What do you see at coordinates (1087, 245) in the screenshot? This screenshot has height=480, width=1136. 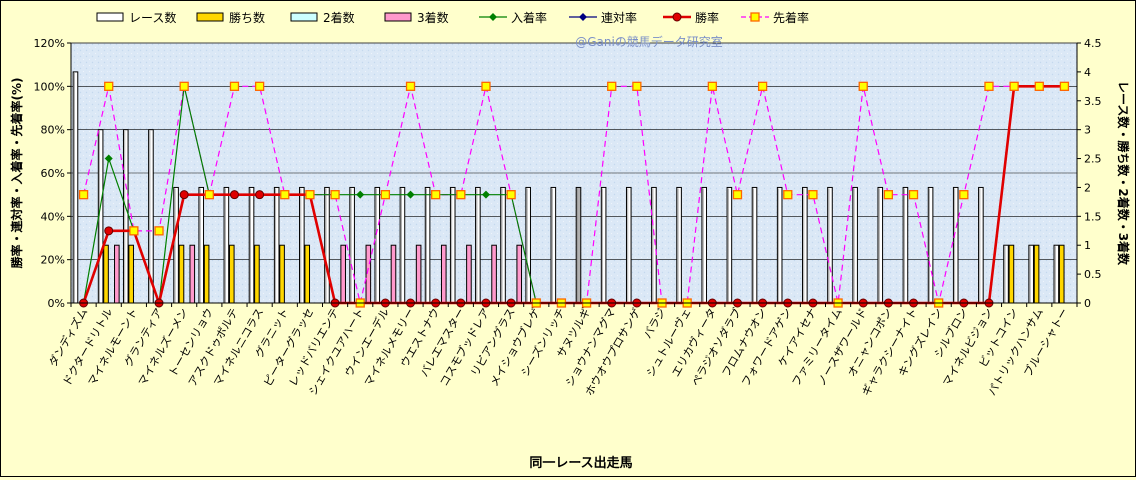 I see `y-right-tick-label: 1` at bounding box center [1087, 245].